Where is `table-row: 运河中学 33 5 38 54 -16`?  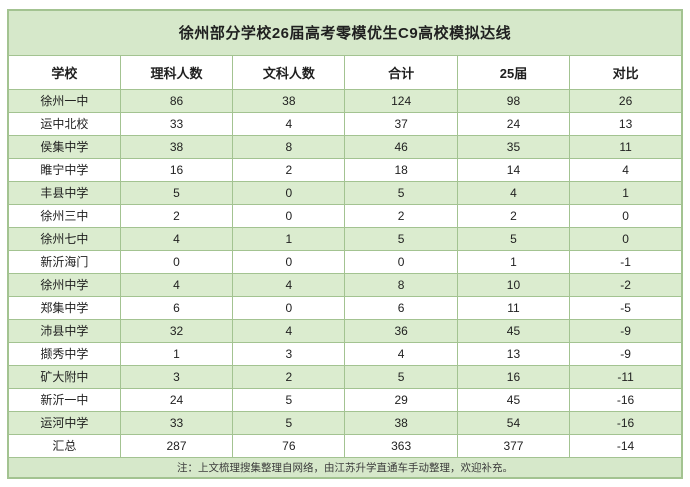 table-row: 运河中学 33 5 38 54 -16 is located at coordinates (345, 422).